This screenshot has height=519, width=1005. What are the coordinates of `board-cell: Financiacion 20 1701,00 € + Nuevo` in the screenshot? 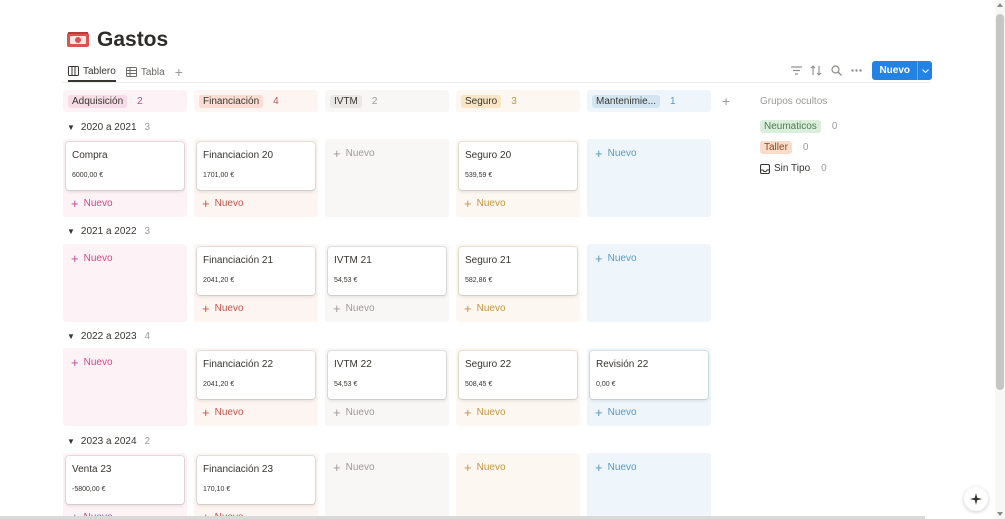 It's located at (256, 178).